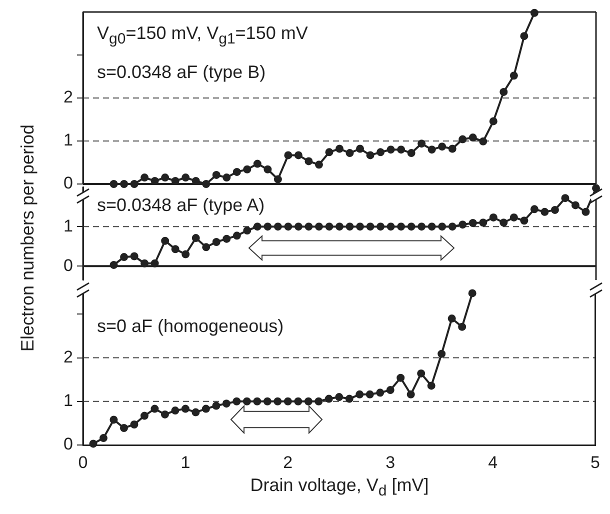 The width and height of the screenshot is (610, 514). What do you see at coordinates (391, 462) in the screenshot?
I see `x-tick-label: 3` at bounding box center [391, 462].